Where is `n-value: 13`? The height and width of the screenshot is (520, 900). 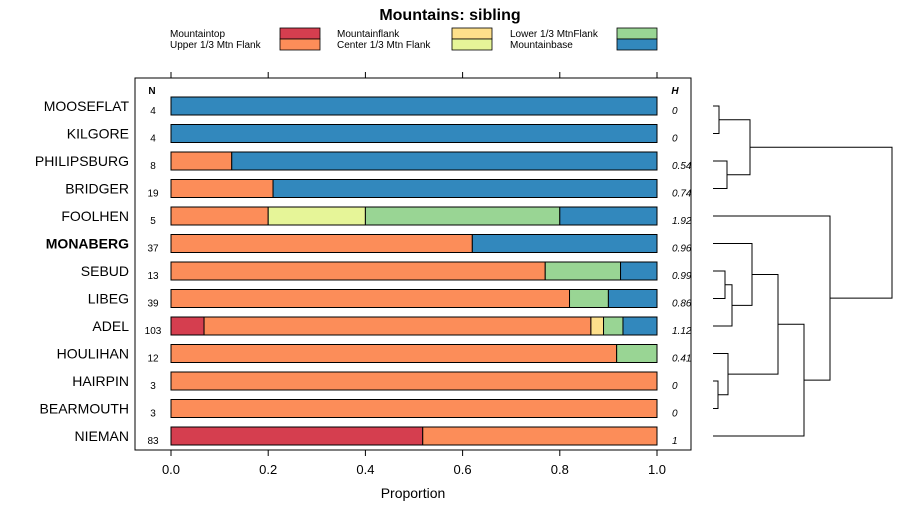
n-value: 13 is located at coordinates (153, 276).